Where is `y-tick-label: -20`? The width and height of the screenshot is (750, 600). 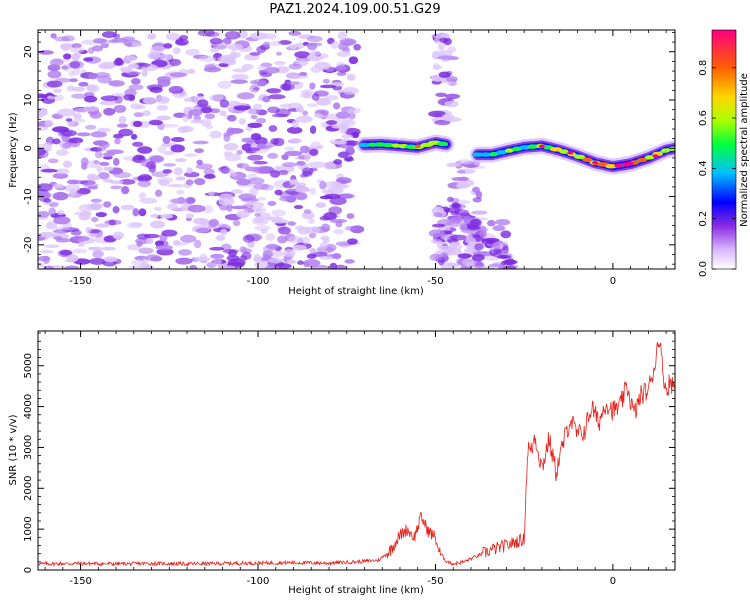 y-tick-label: -20 is located at coordinates (28, 245).